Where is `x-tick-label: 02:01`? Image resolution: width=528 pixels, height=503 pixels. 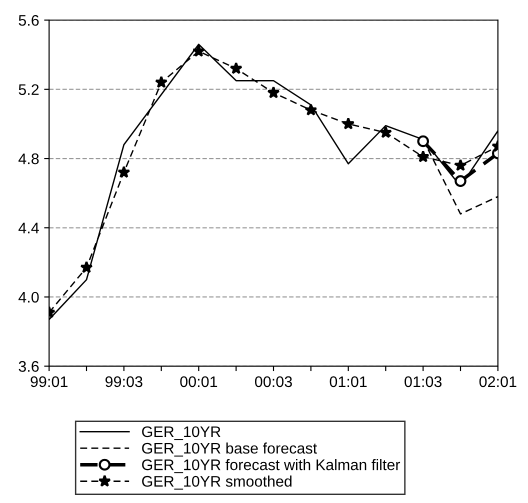 x-tick-label: 02:01 is located at coordinates (497, 382).